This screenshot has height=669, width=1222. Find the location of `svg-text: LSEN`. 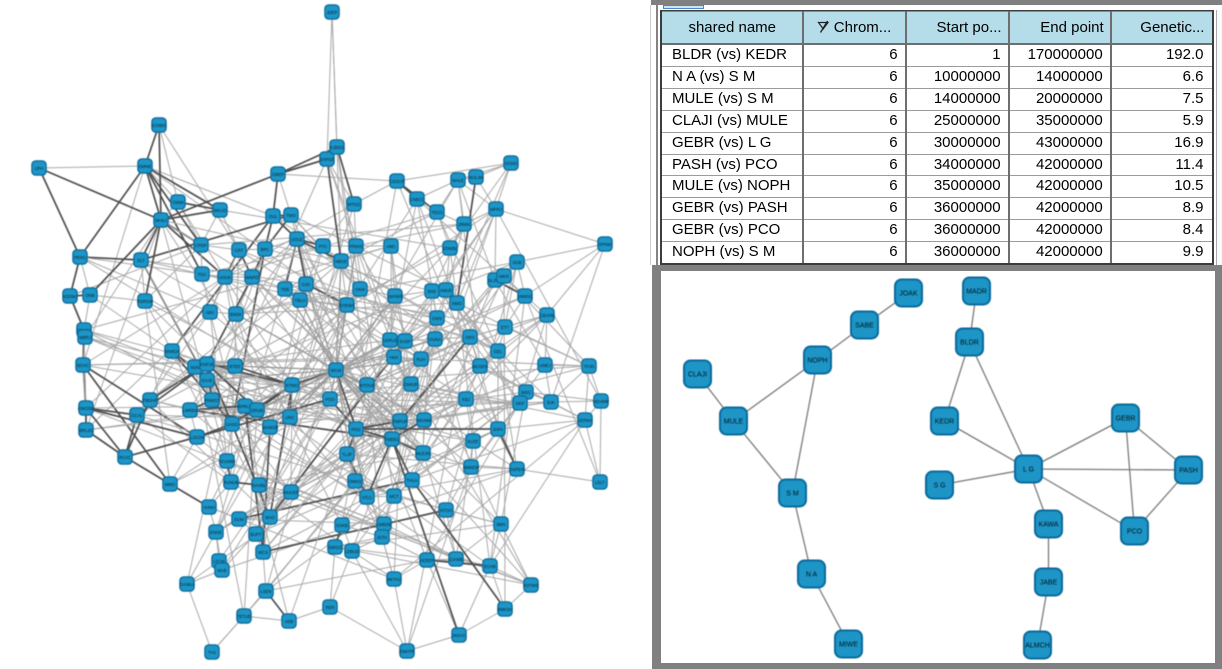

svg-text: LSEN is located at coordinates (266, 591).